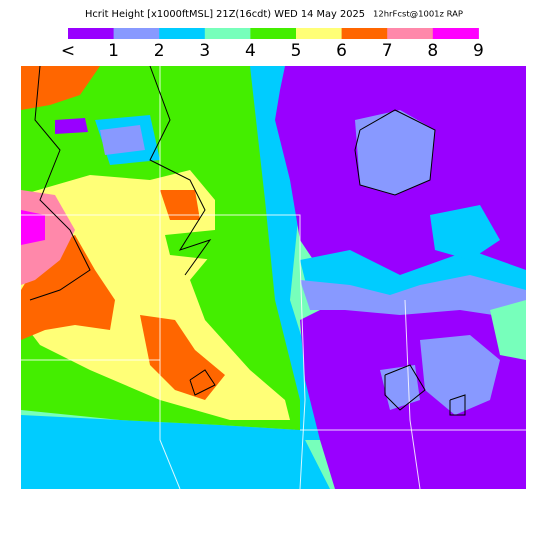 This screenshot has width=548, height=548. I want to click on legend-label: 3, so click(204, 51).